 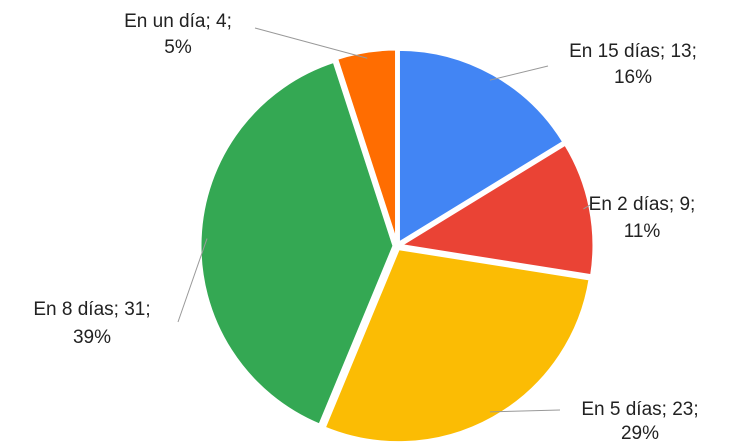 What do you see at coordinates (633, 51) in the screenshot?
I see `slice-label: En 15 días; 13;` at bounding box center [633, 51].